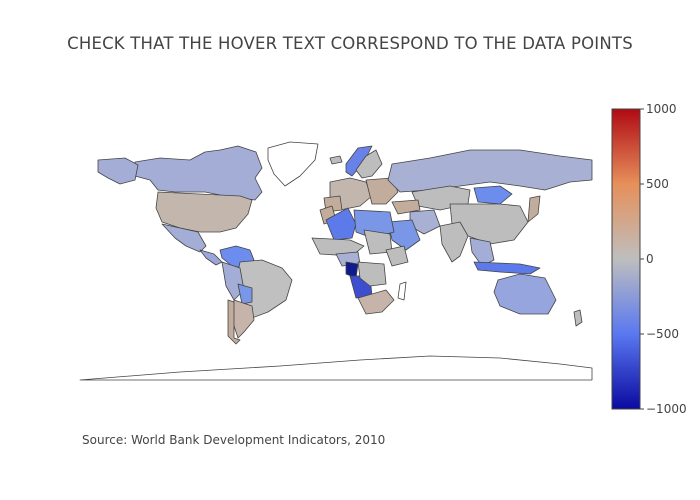  Describe the element at coordinates (204, 212) in the screenshot. I see `region-usa` at that location.